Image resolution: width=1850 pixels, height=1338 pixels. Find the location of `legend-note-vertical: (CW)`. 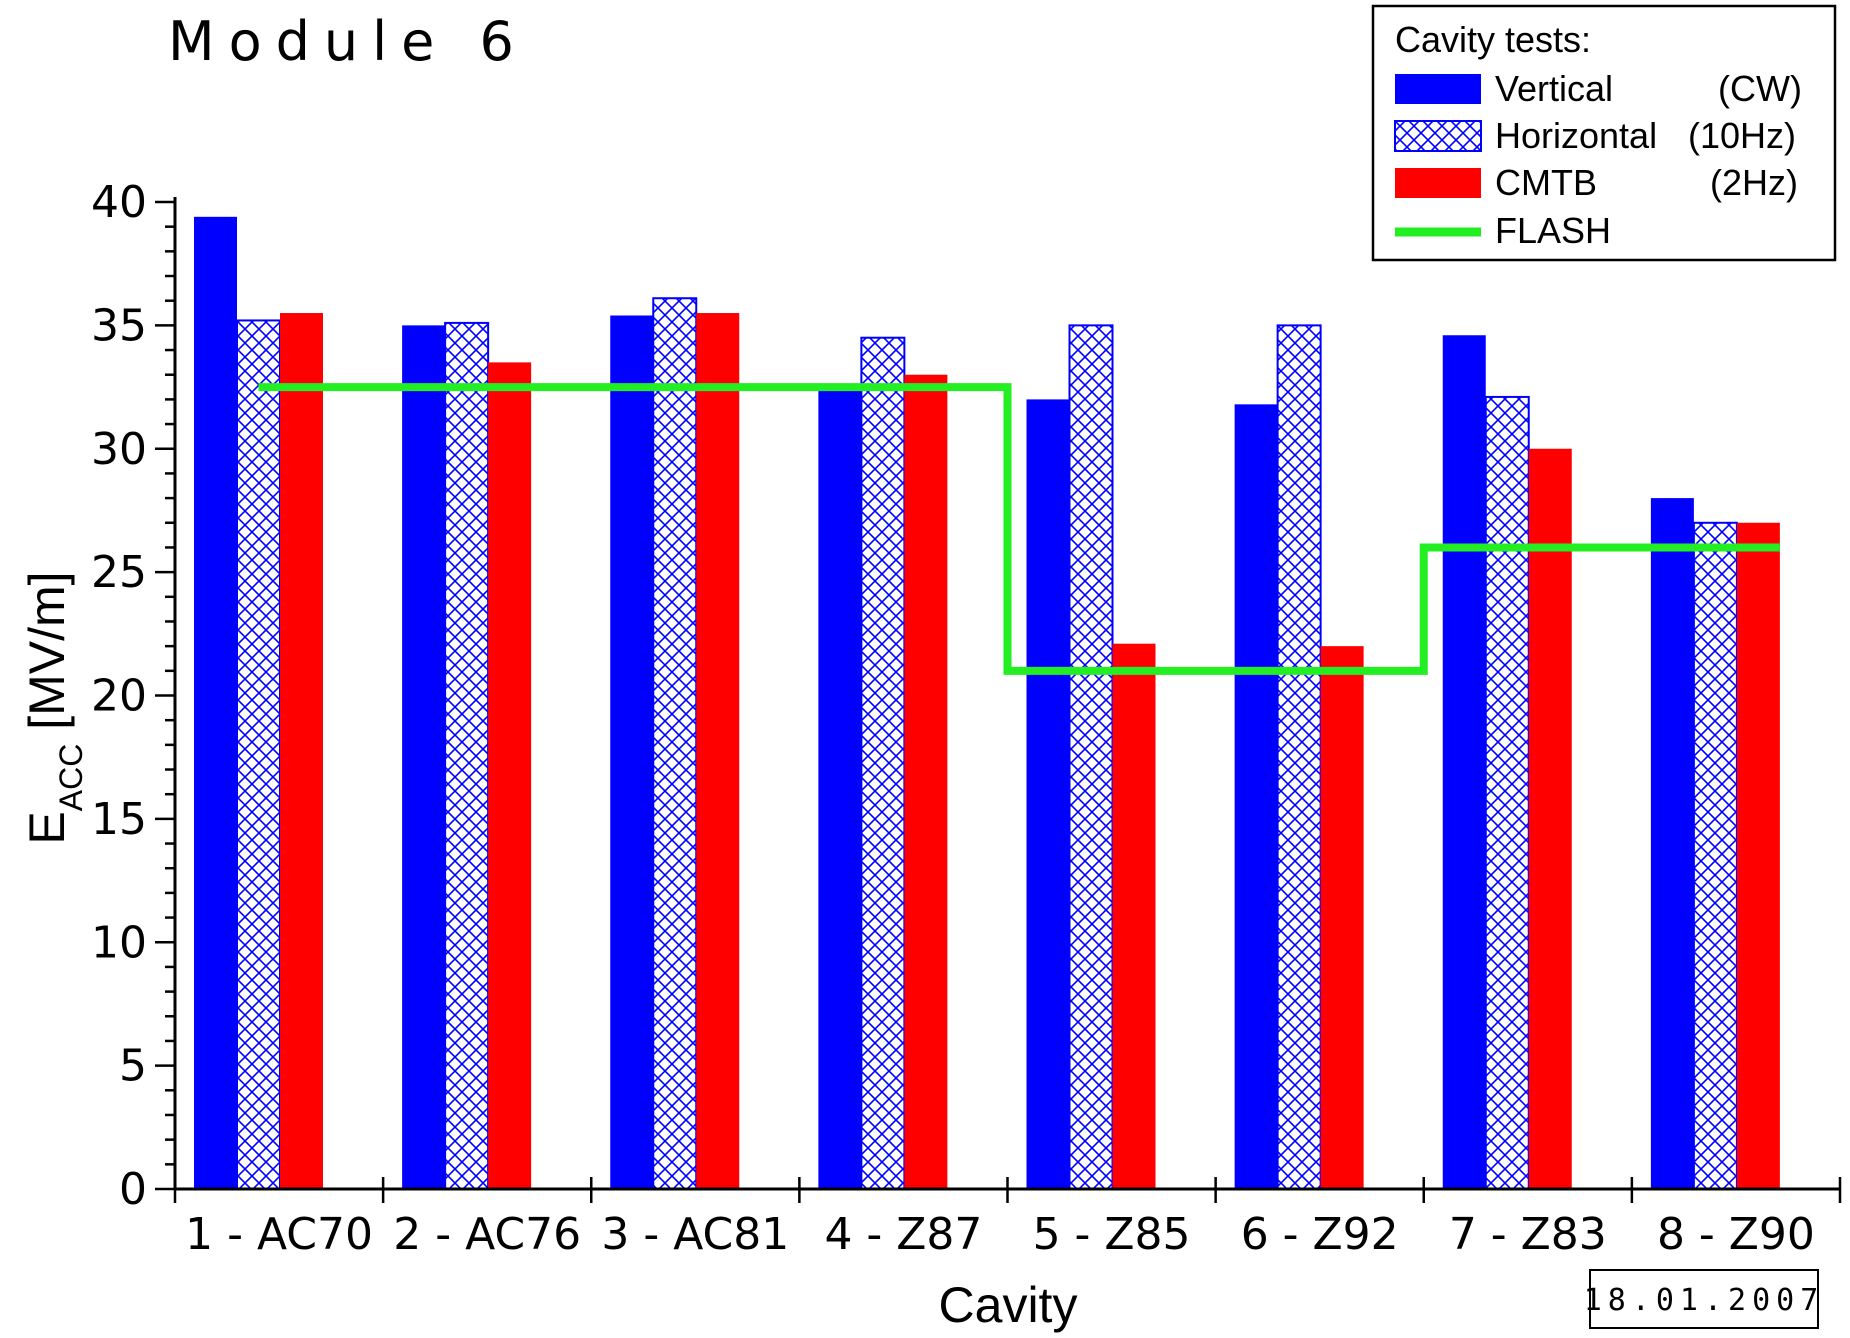

legend-note-vertical: (CW) is located at coordinates (1760, 88).